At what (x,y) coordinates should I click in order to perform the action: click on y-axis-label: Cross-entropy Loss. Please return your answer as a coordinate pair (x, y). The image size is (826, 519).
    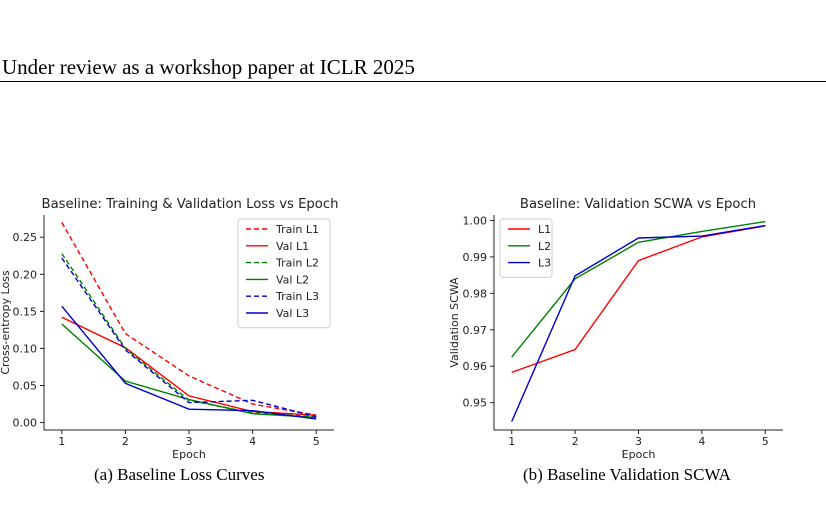
    Looking at the image, I should click on (6, 322).